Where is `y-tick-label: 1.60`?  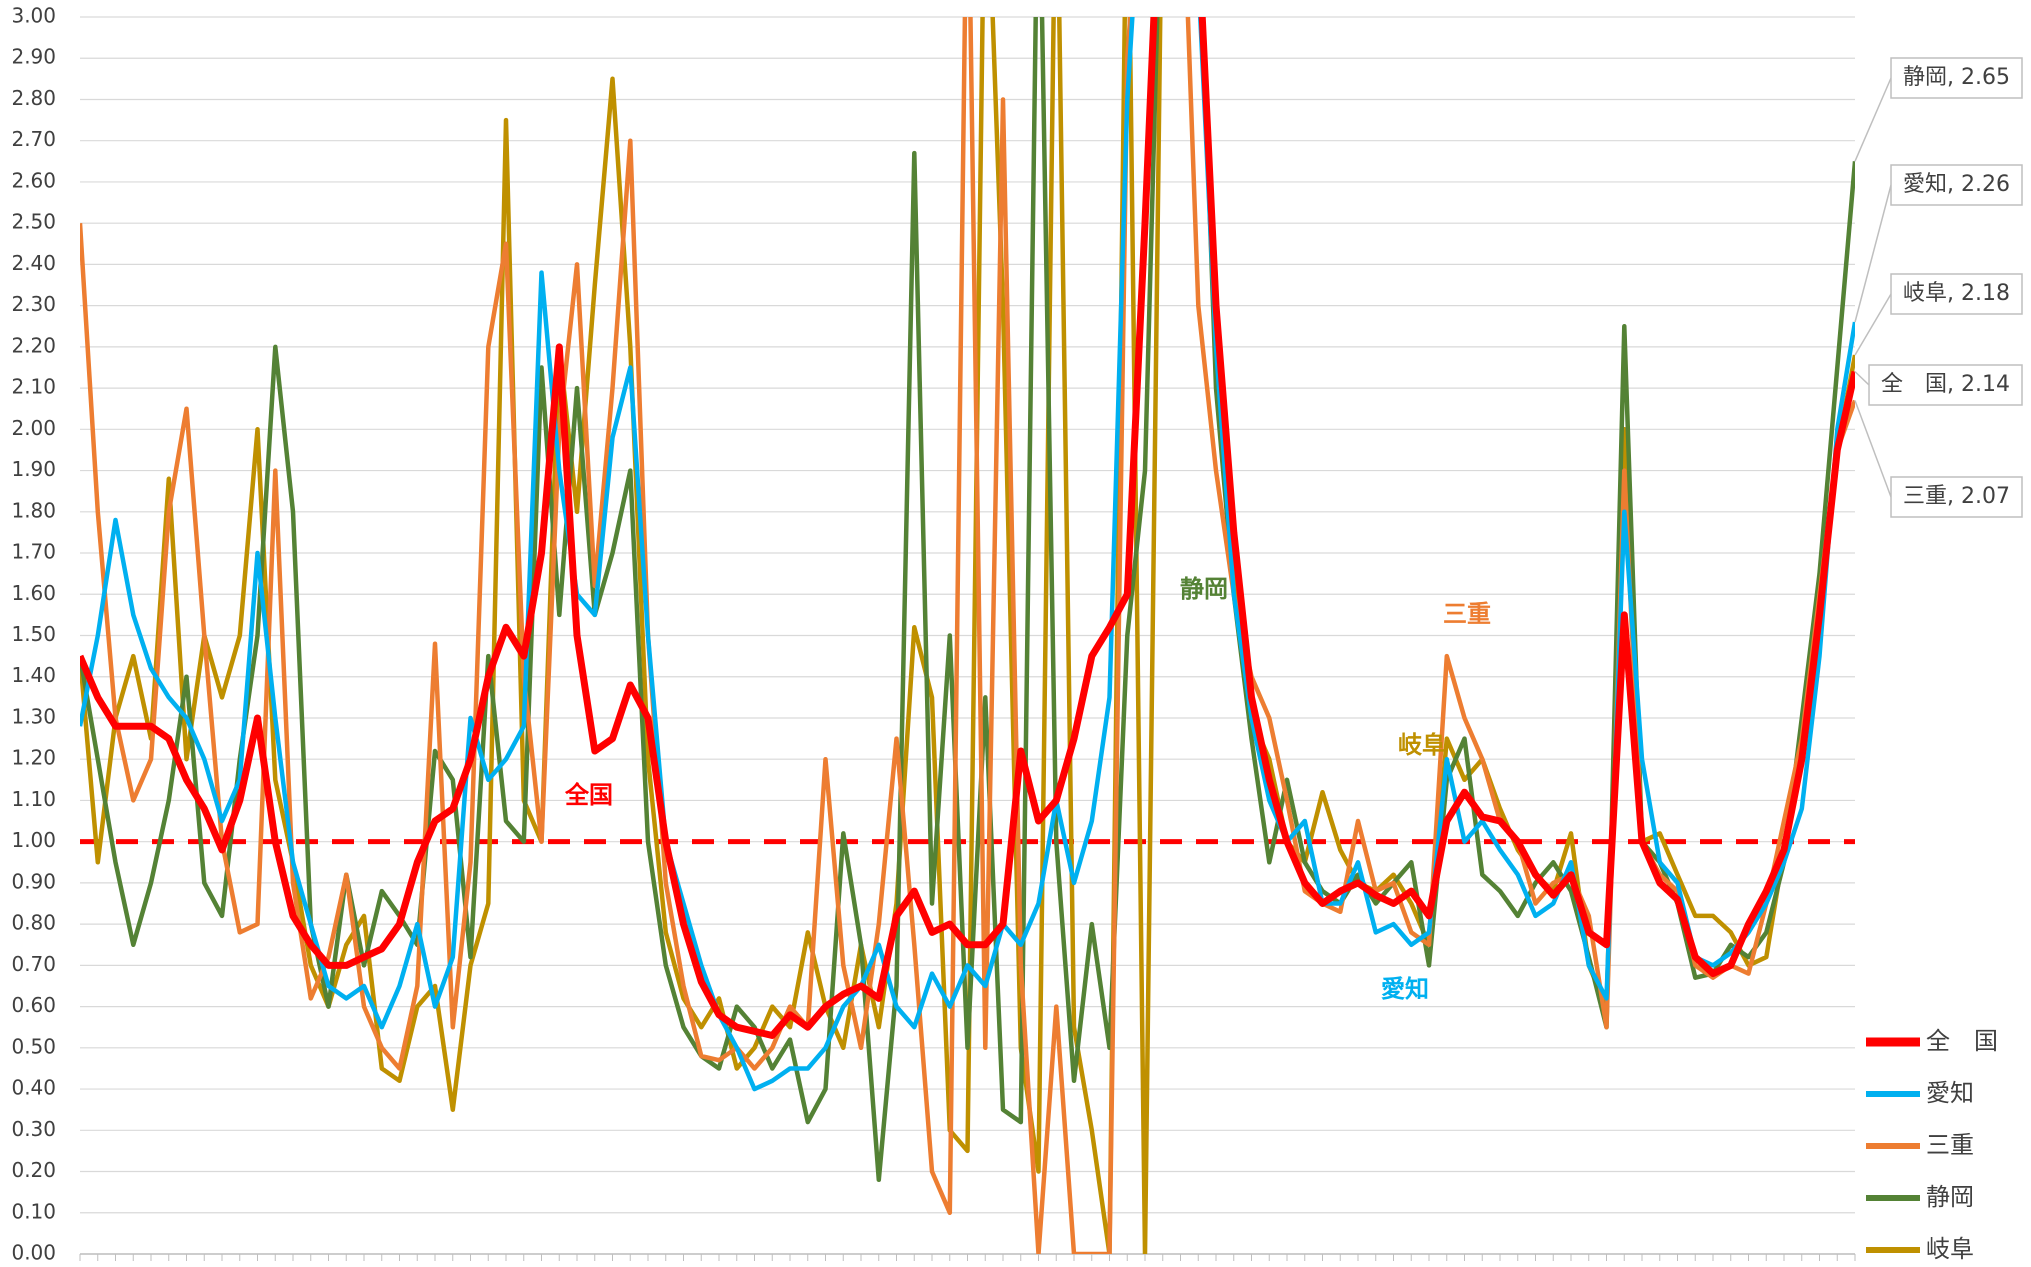
y-tick-label: 1.60 is located at coordinates (33, 593).